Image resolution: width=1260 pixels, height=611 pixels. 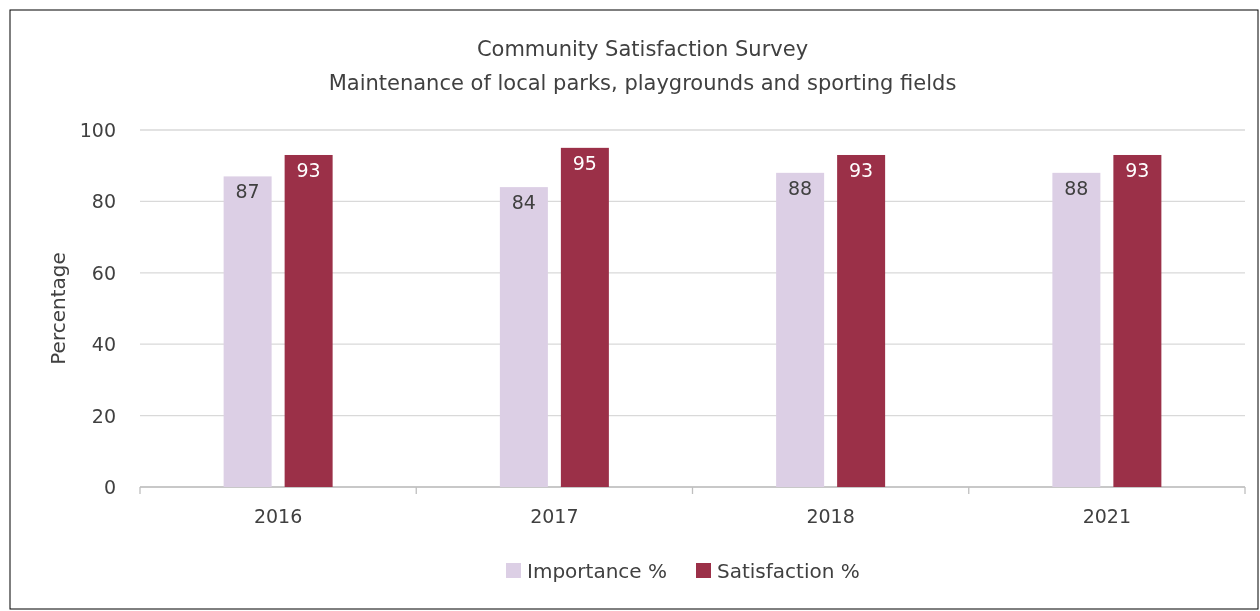 What do you see at coordinates (103, 415) in the screenshot?
I see `y-tick-label: 20` at bounding box center [103, 415].